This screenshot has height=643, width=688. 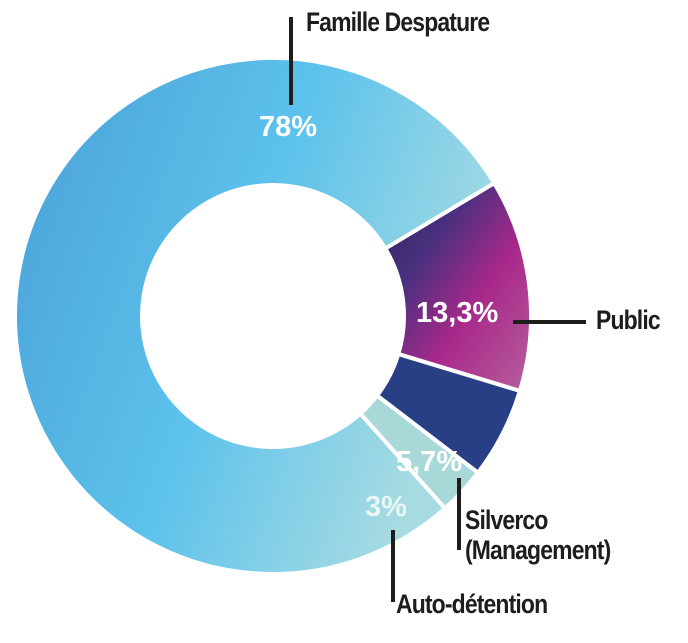 I want to click on leader-line-famille, so click(x=291, y=61).